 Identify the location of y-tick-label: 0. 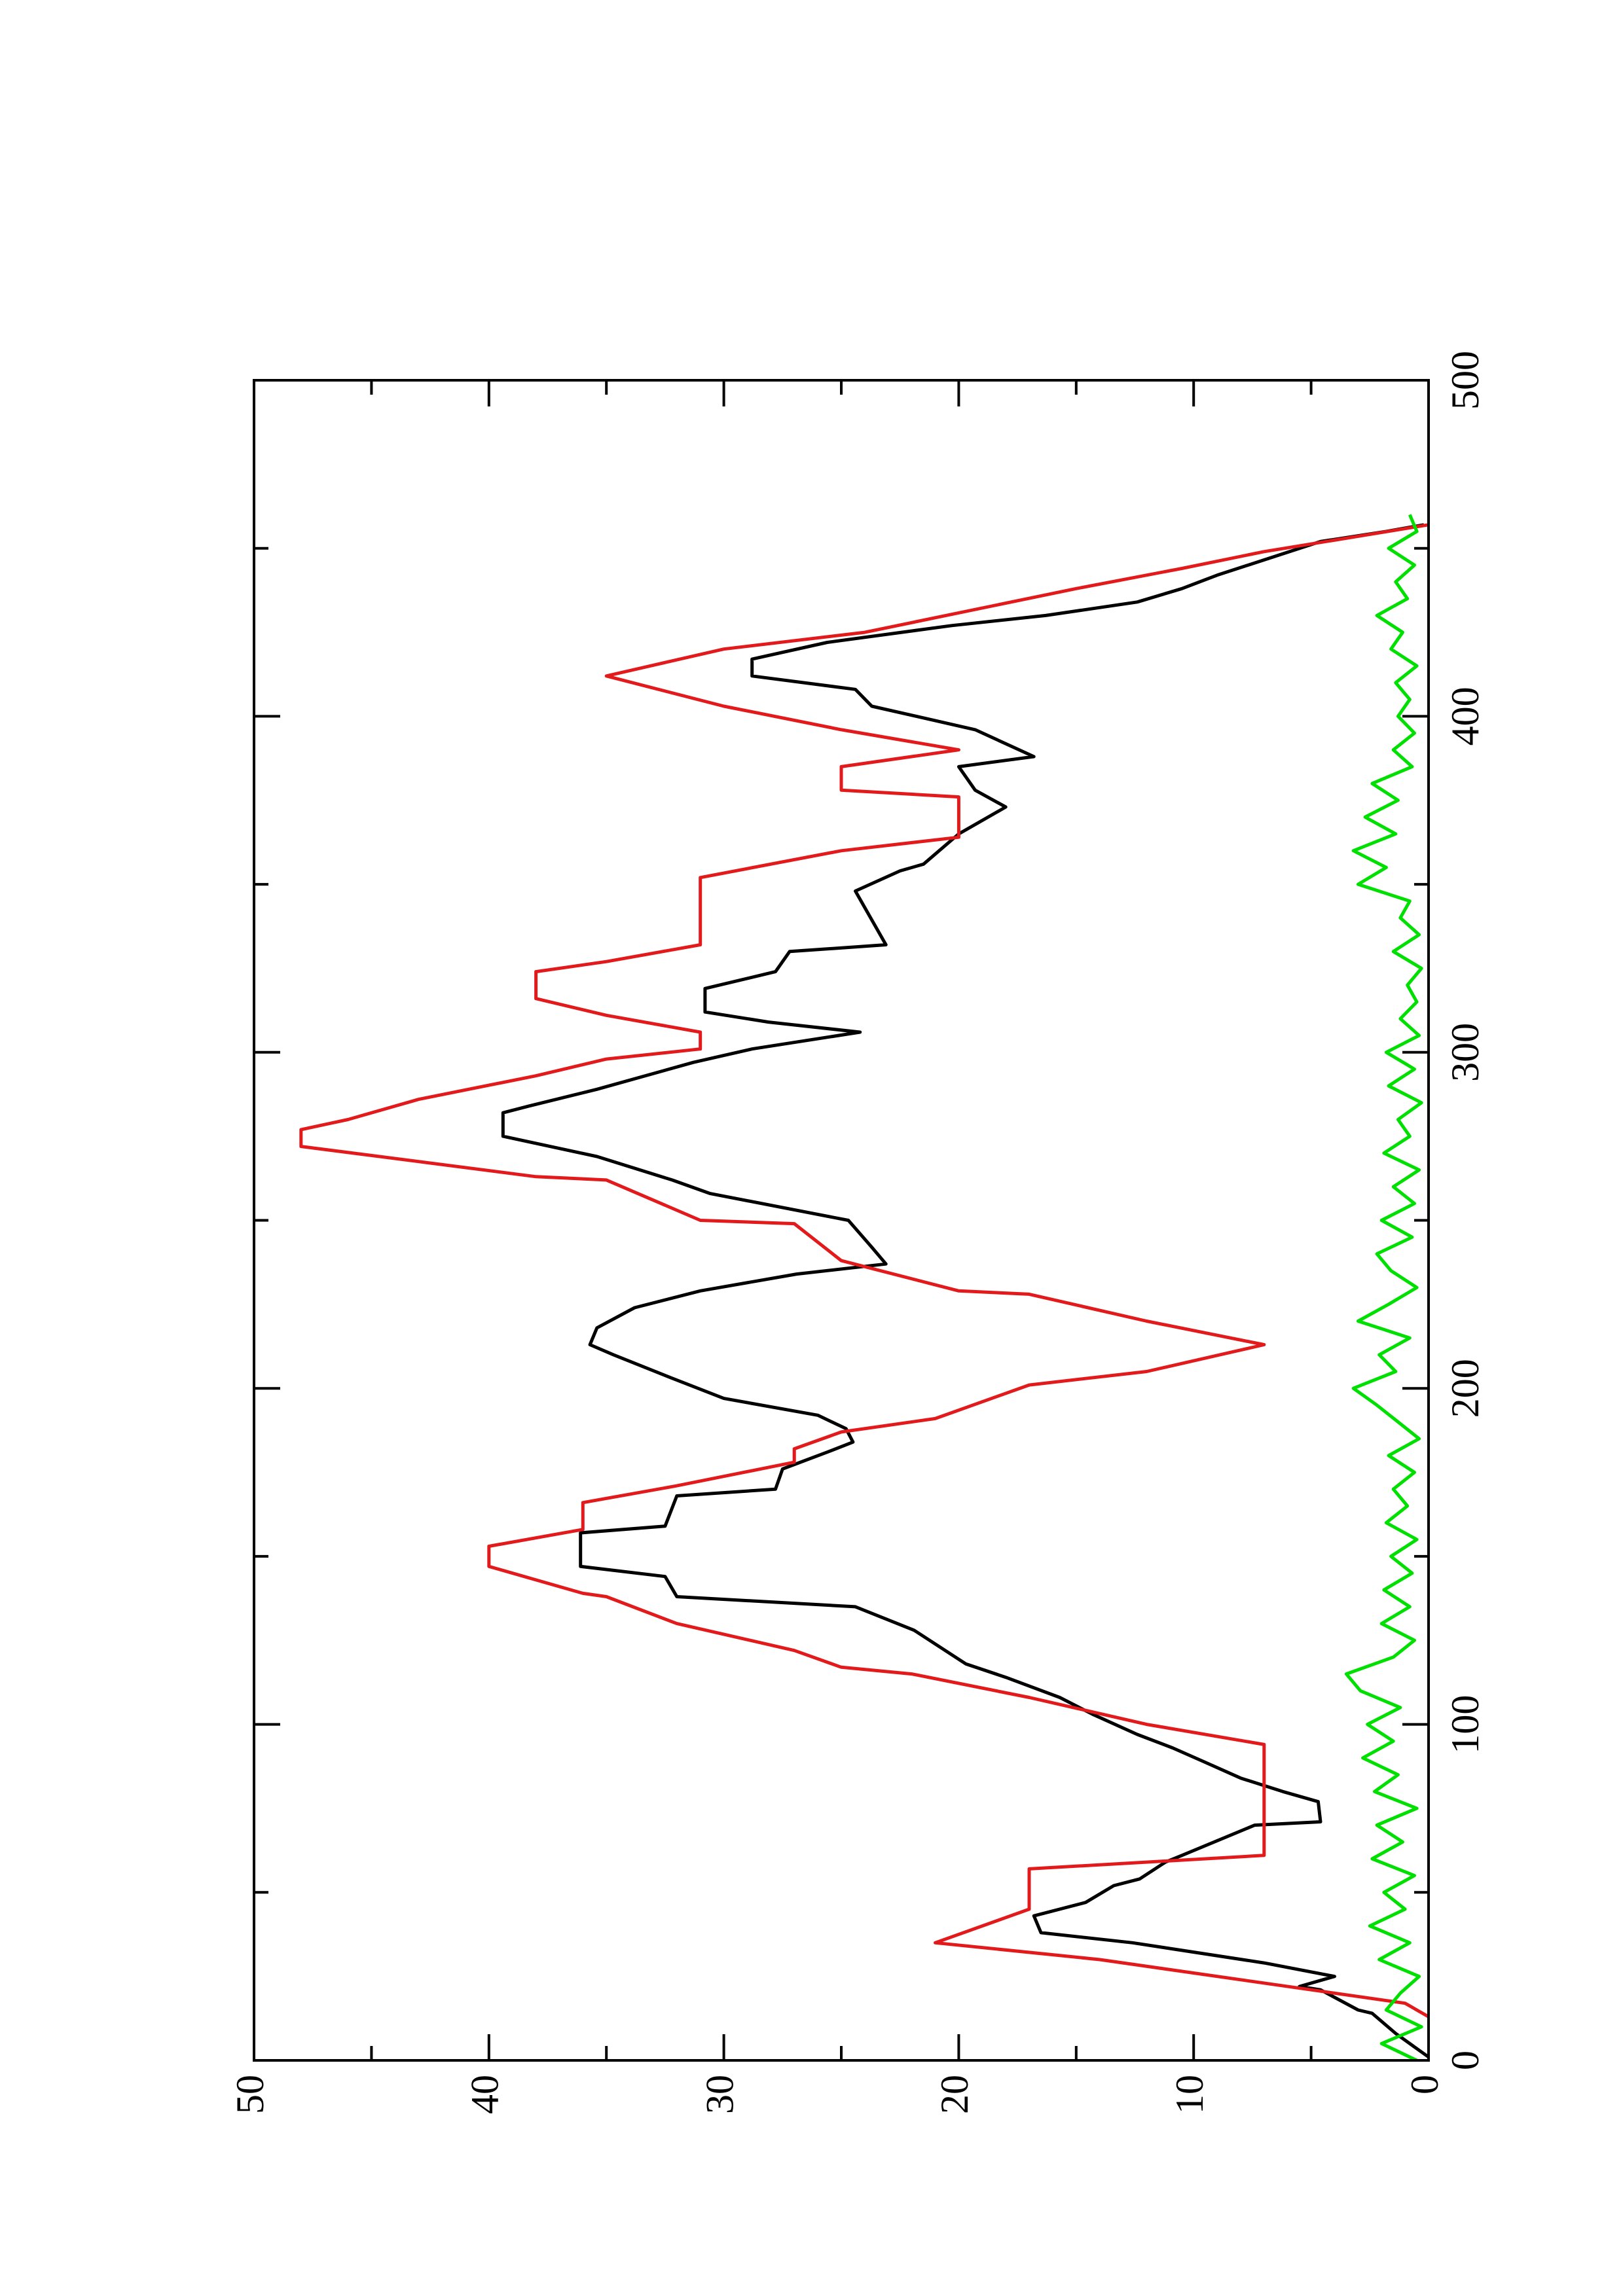
(1424, 2084).